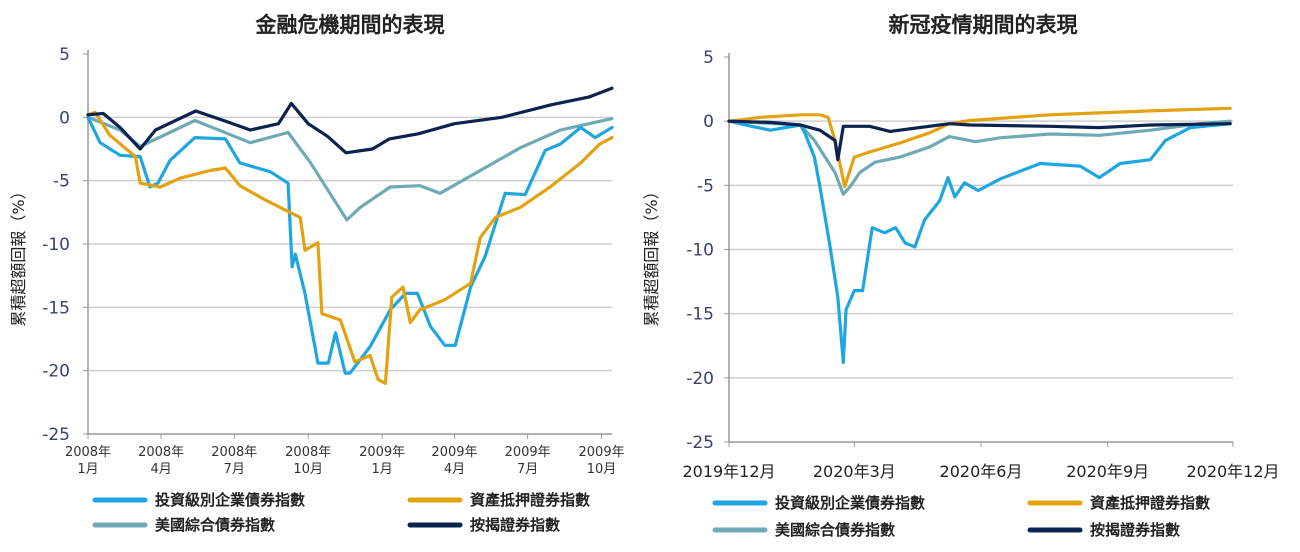 The image size is (1300, 552). I want to click on x-tick-label-line: 2019年12月, so click(728, 471).